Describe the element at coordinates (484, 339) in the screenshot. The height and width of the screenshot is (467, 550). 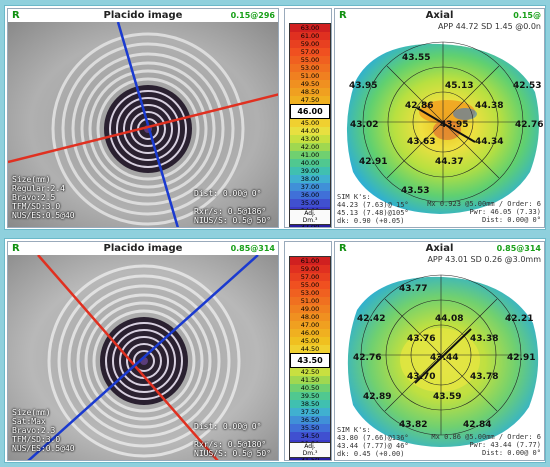
I see `keratometry-value: 43.38` at that location.